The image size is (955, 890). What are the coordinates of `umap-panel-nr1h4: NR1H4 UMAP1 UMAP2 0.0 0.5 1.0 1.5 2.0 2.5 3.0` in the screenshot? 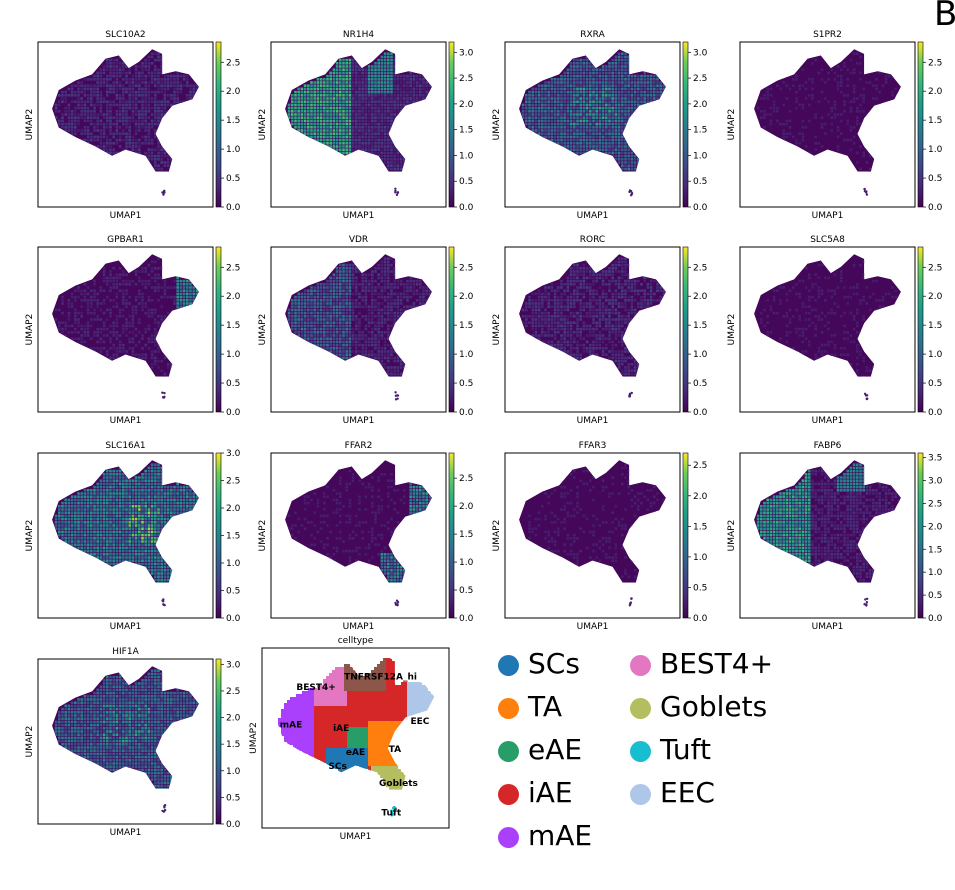 It's located at (366, 125).